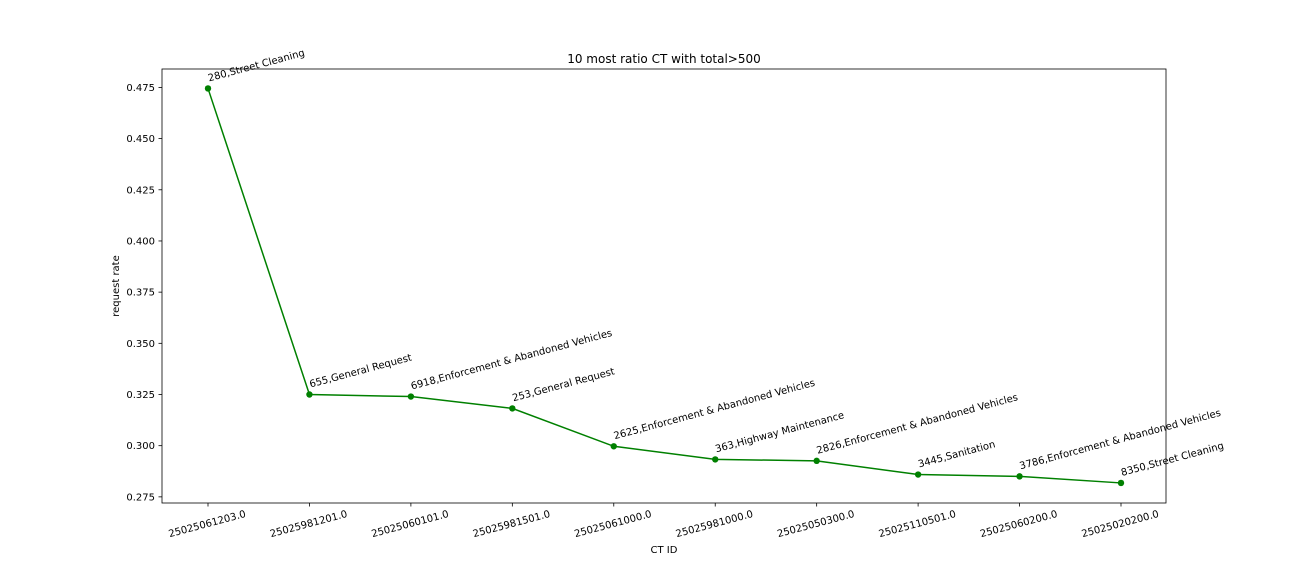 This screenshot has height=576, width=1296. I want to click on chart-title: 10 most ratio CT with total>500, so click(664, 59).